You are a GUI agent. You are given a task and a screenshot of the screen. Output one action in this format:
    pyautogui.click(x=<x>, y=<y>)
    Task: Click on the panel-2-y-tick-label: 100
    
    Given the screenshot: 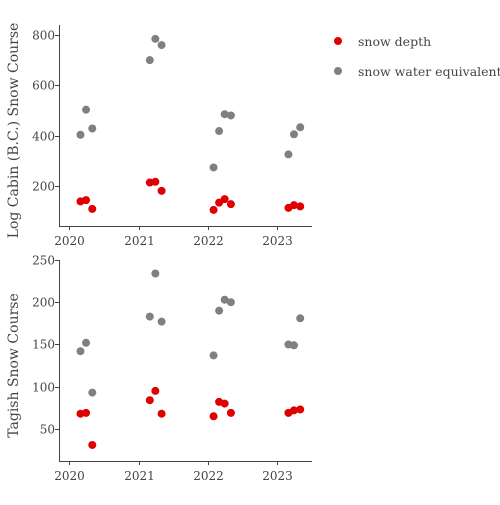 What is the action you would take?
    pyautogui.click(x=43, y=388)
    